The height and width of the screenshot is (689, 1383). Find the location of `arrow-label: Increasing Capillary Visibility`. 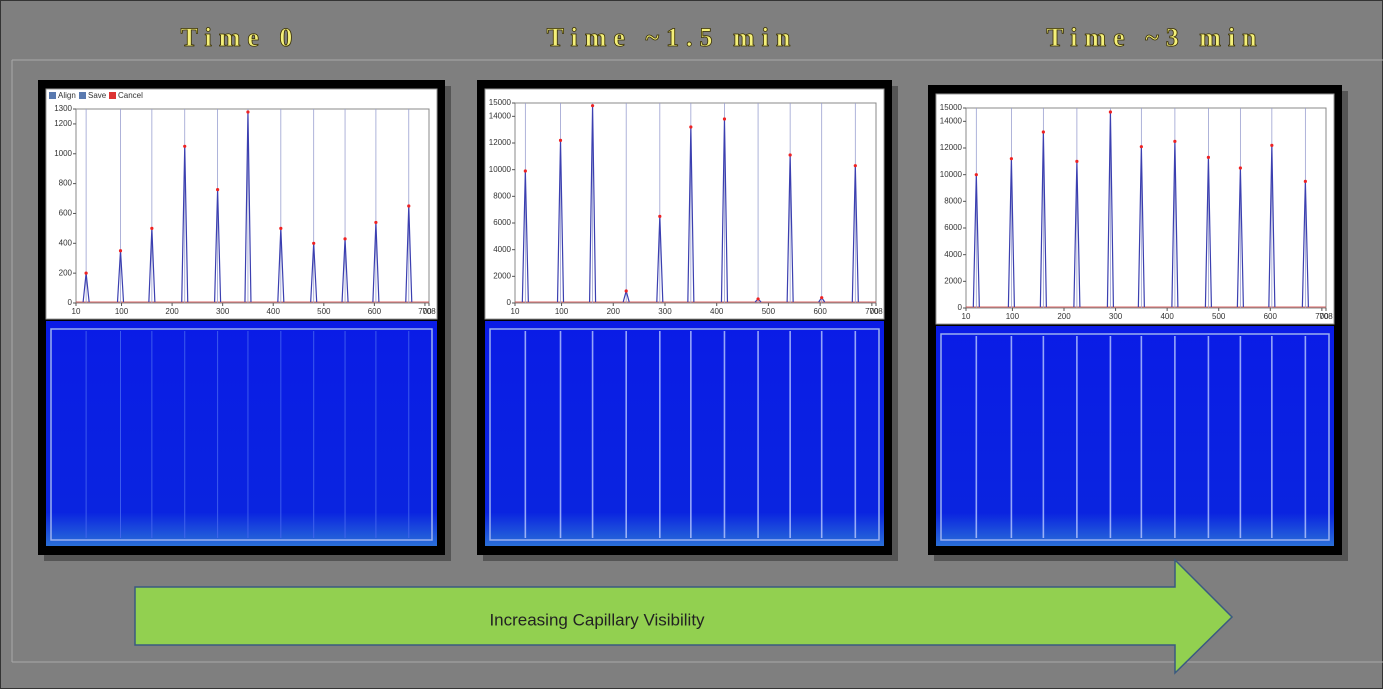

arrow-label: Increasing Capillary Visibility is located at coordinates (597, 619).